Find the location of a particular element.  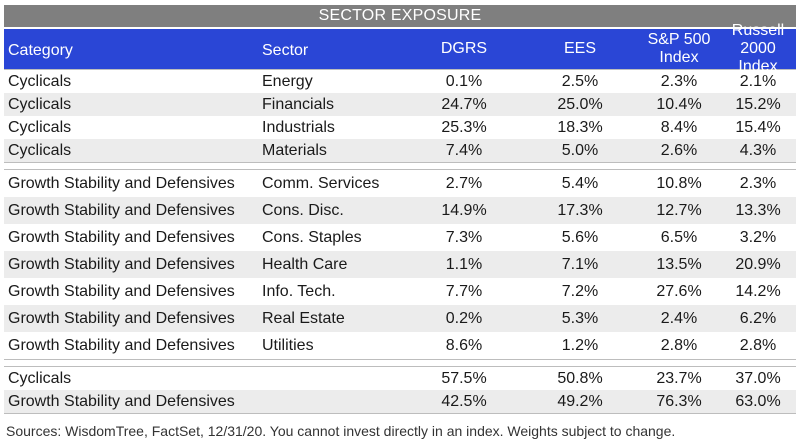

cell-sp500: 27.6% is located at coordinates (679, 291).